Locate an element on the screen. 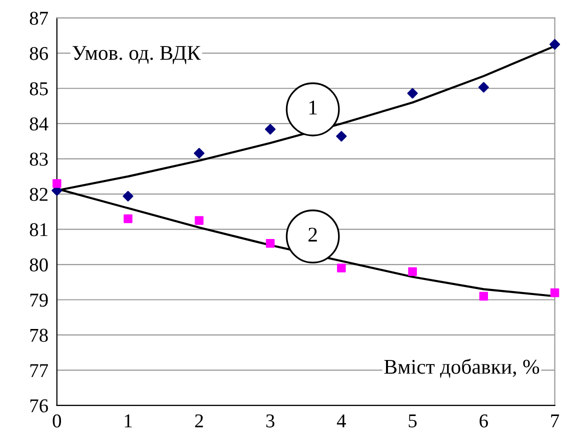 The width and height of the screenshot is (569, 448). y-tick-label: 81 is located at coordinates (39, 229).